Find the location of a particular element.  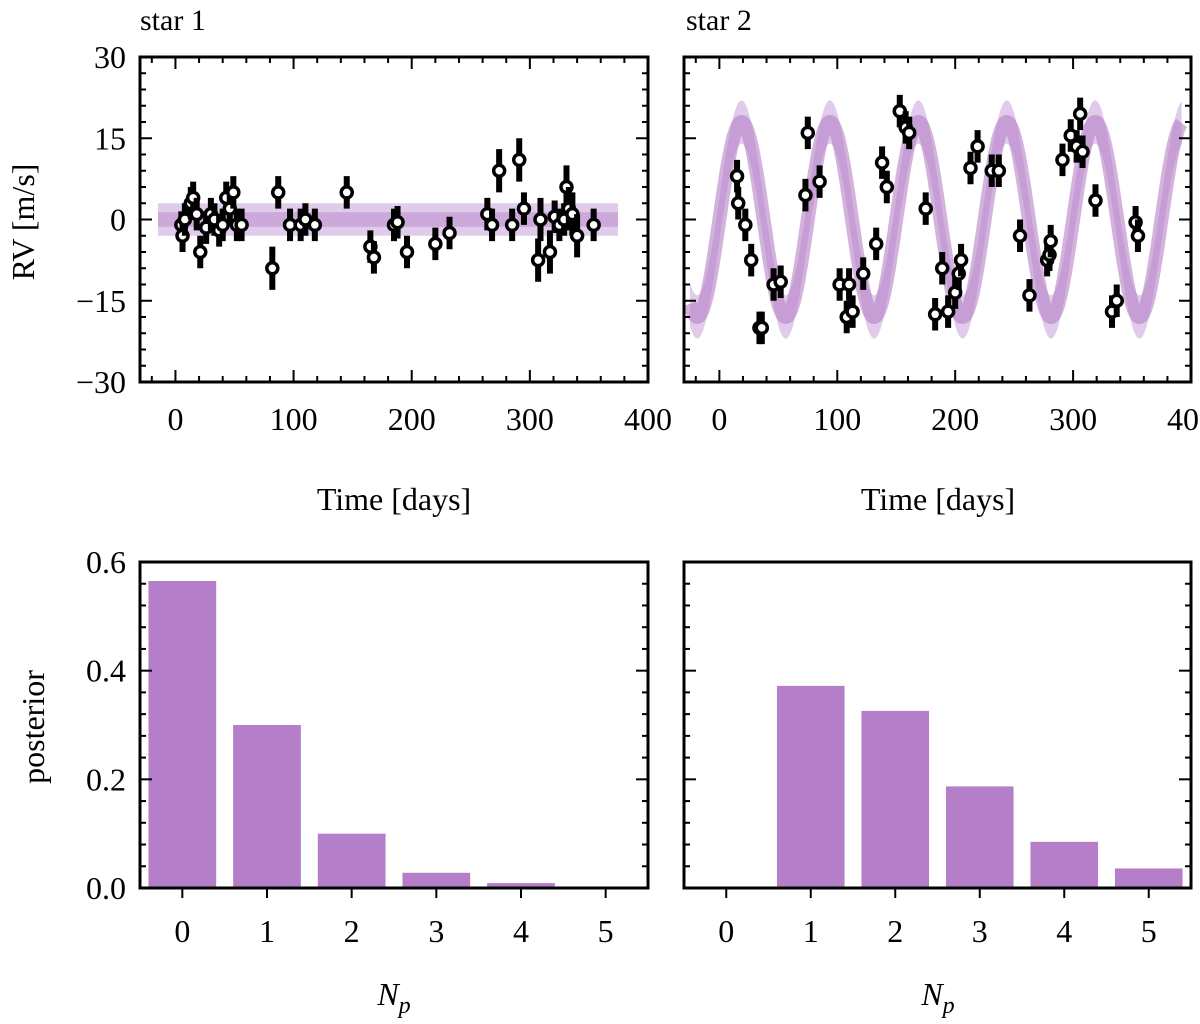

x-tick-label: 4 is located at coordinates (1064, 931).